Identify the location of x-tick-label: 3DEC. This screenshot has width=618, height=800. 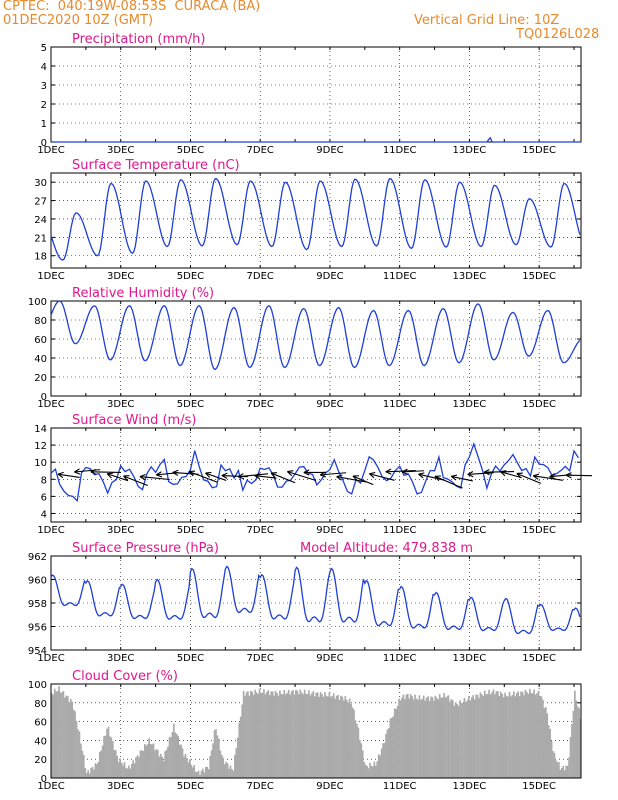
(120, 658).